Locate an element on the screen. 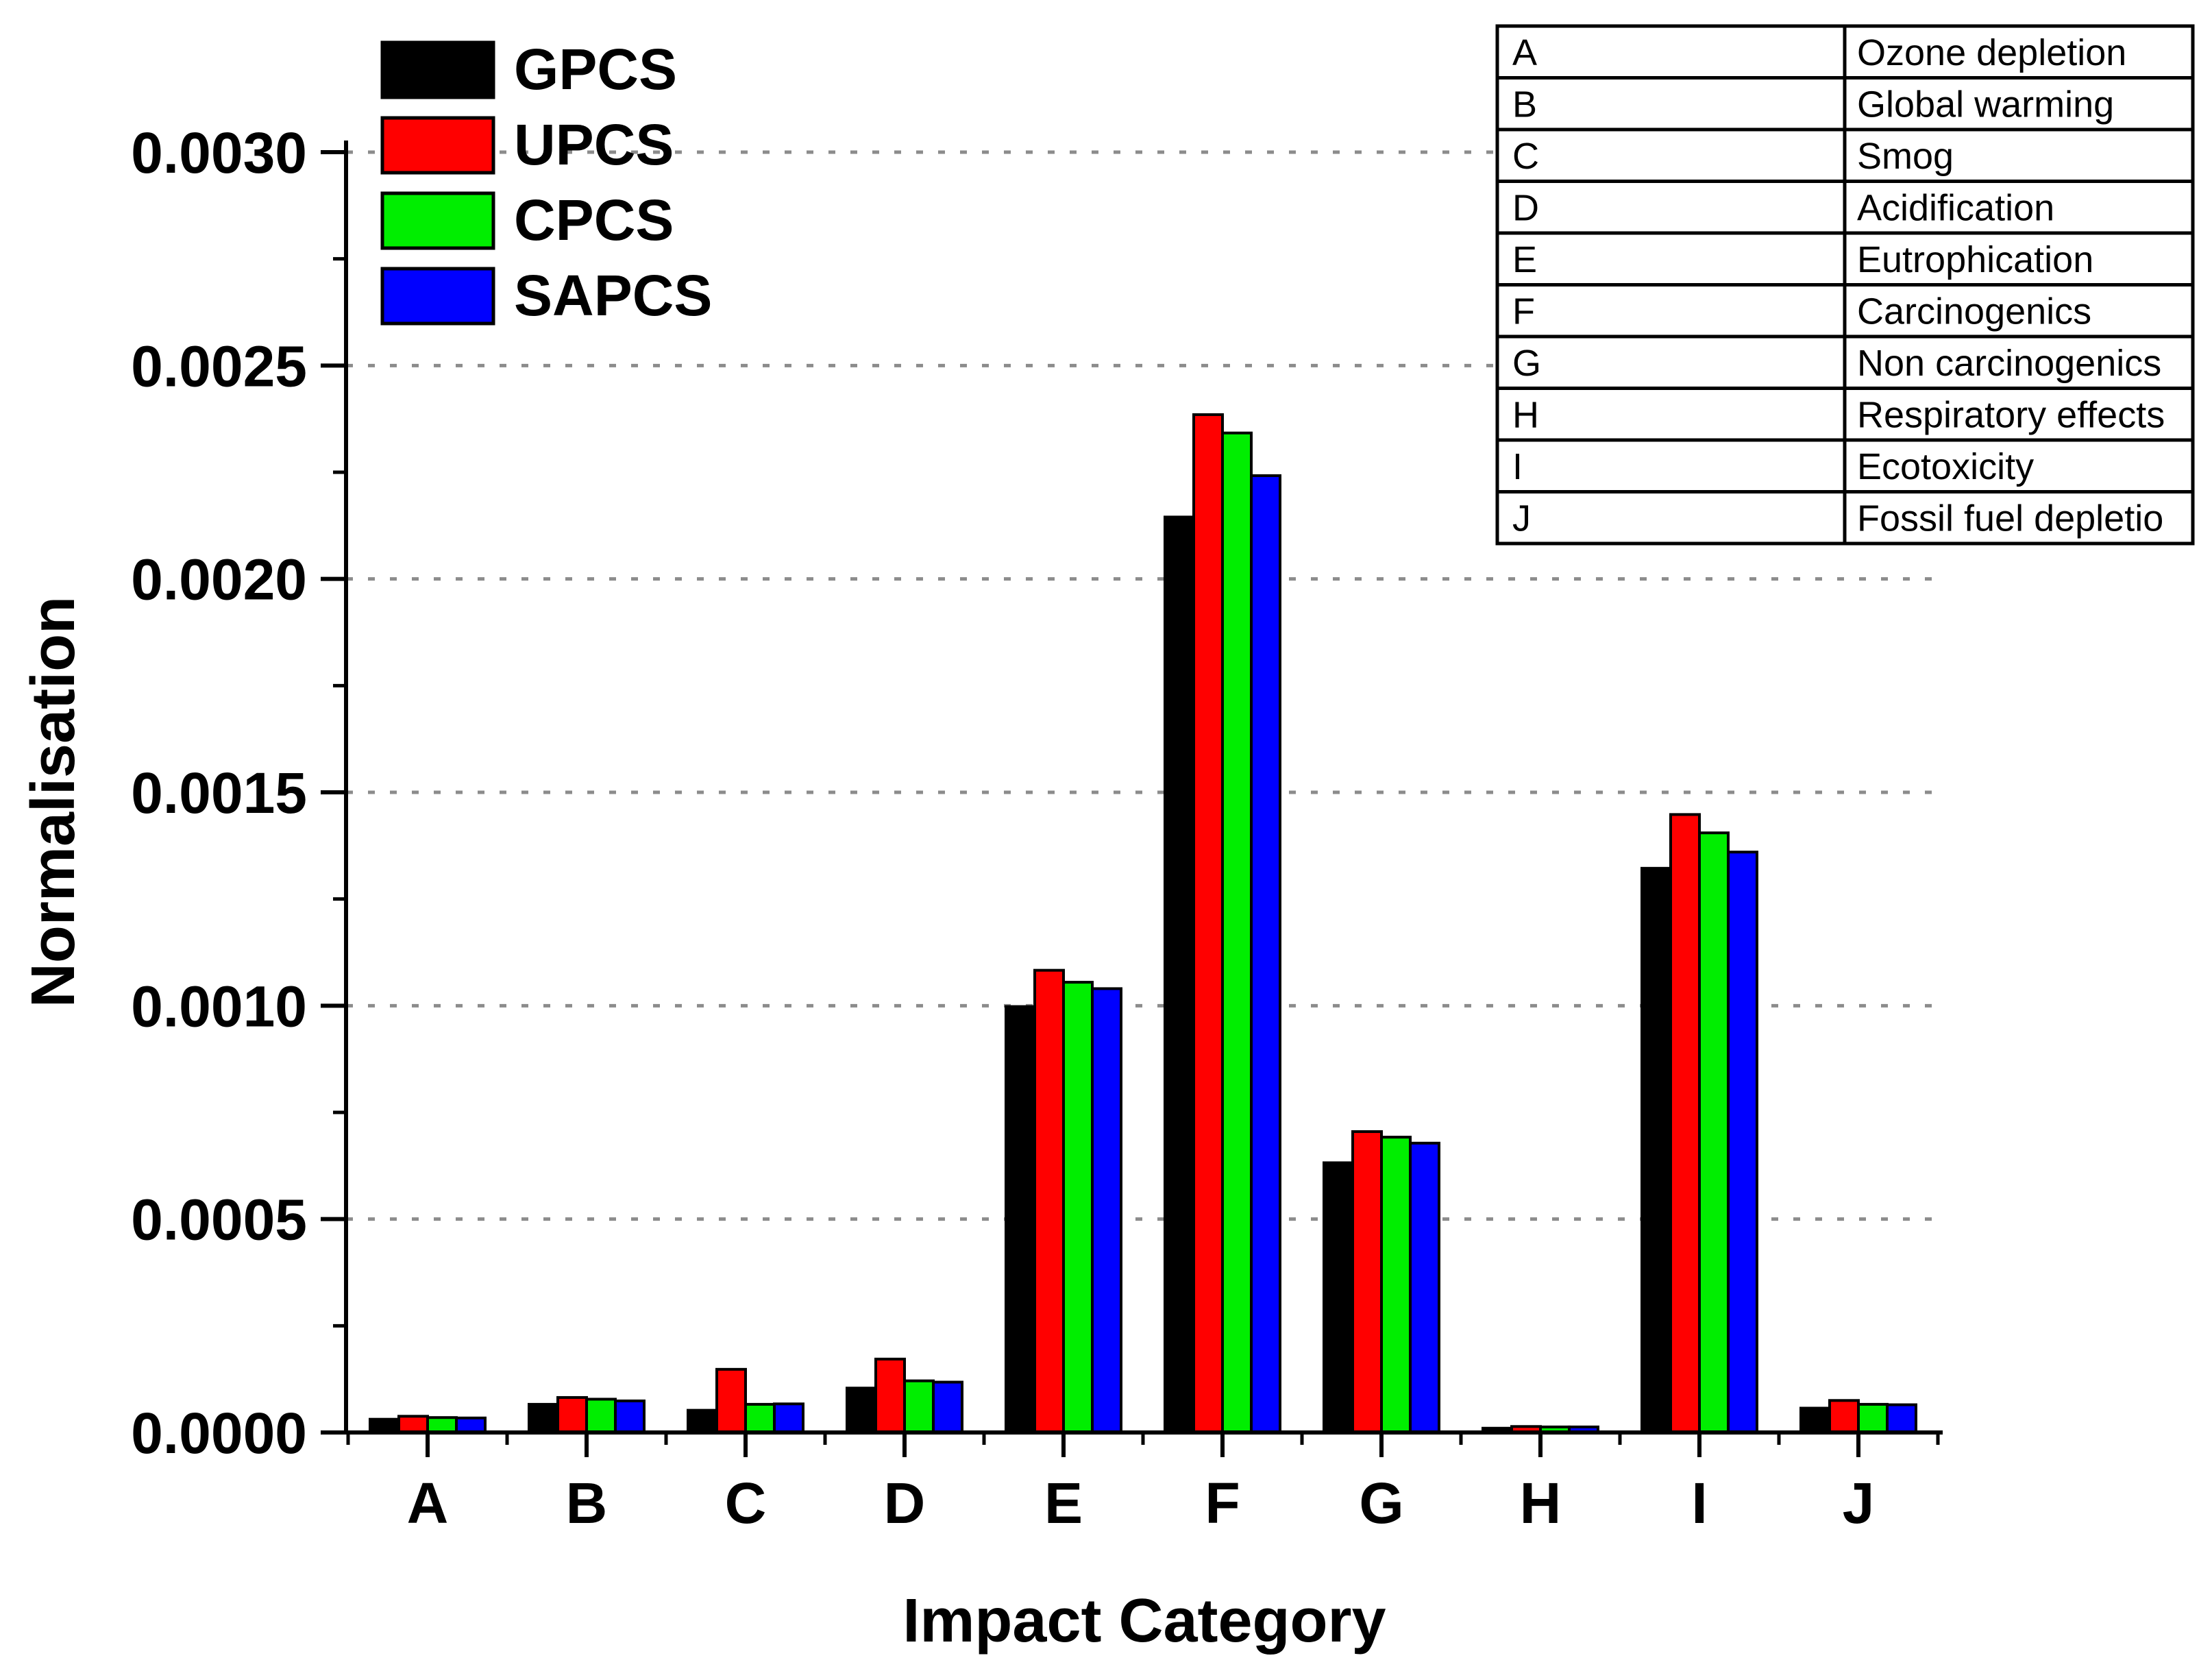  x-tick-label: E is located at coordinates (1063, 1503).